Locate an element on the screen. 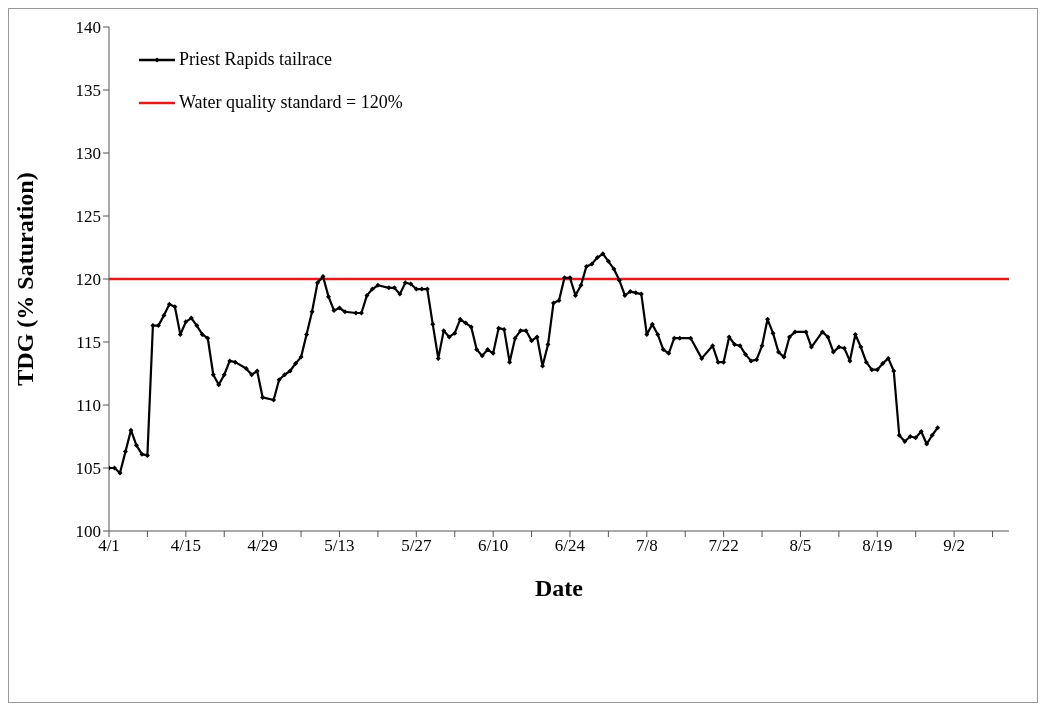 The image size is (1049, 717). y-tick-label: 115 is located at coordinates (88, 343).